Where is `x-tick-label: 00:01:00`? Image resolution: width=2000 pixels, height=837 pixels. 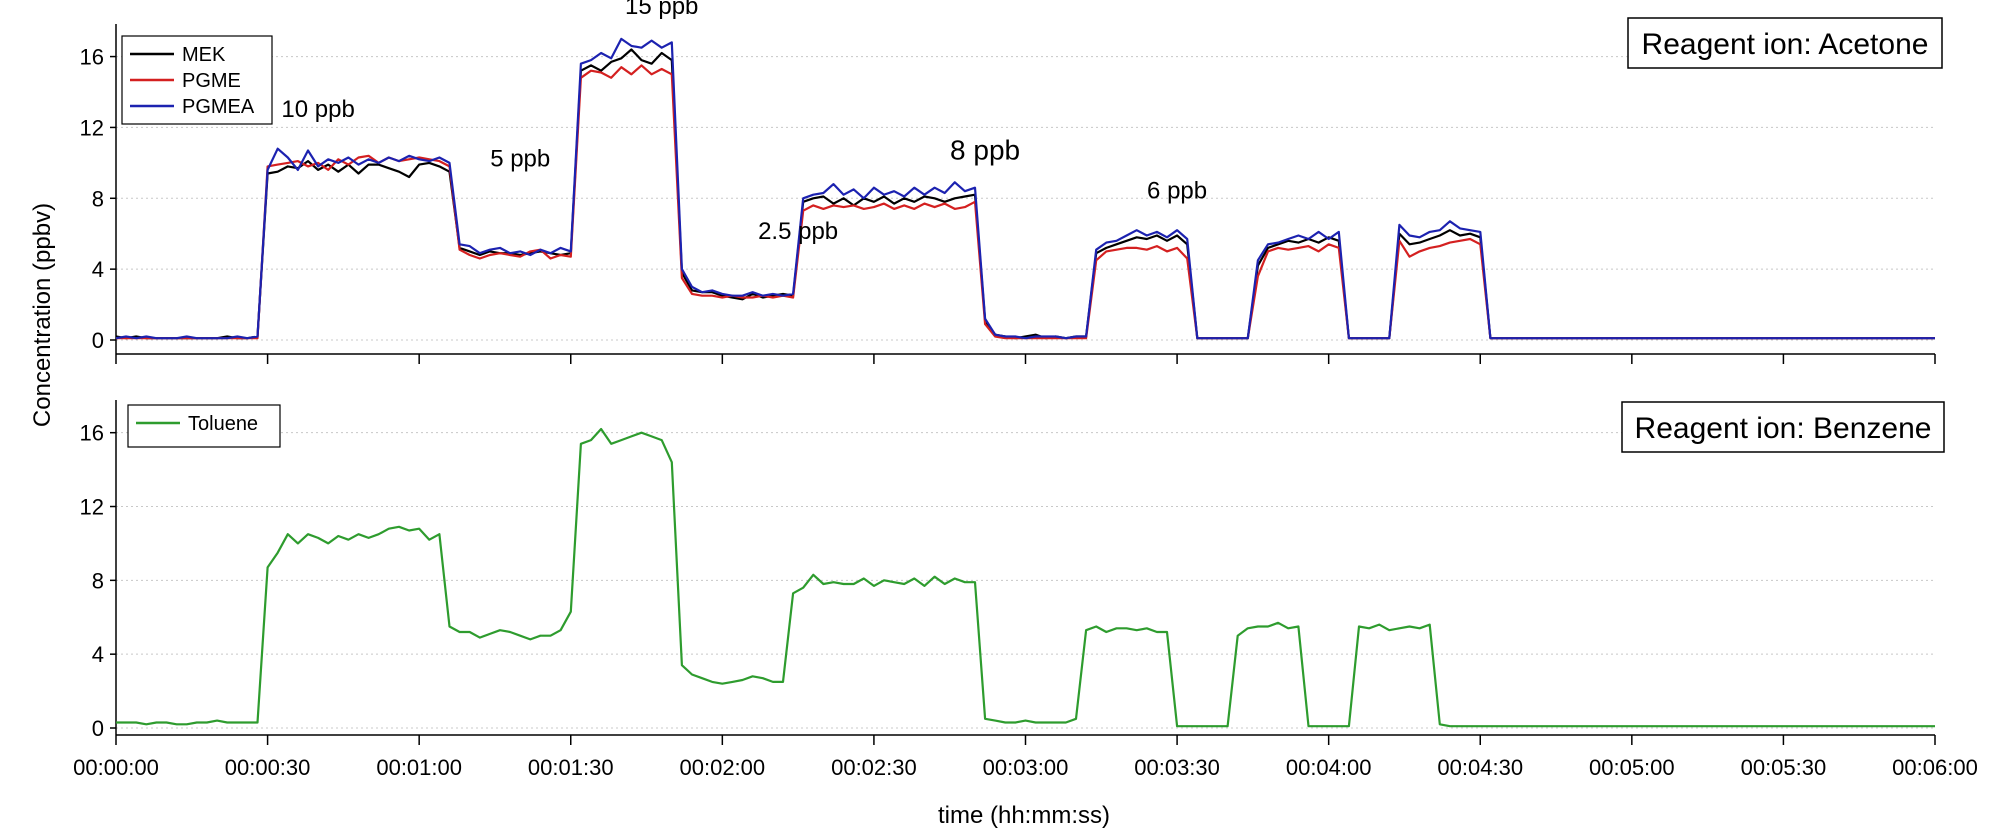 x-tick-label: 00:01:00 is located at coordinates (419, 767).